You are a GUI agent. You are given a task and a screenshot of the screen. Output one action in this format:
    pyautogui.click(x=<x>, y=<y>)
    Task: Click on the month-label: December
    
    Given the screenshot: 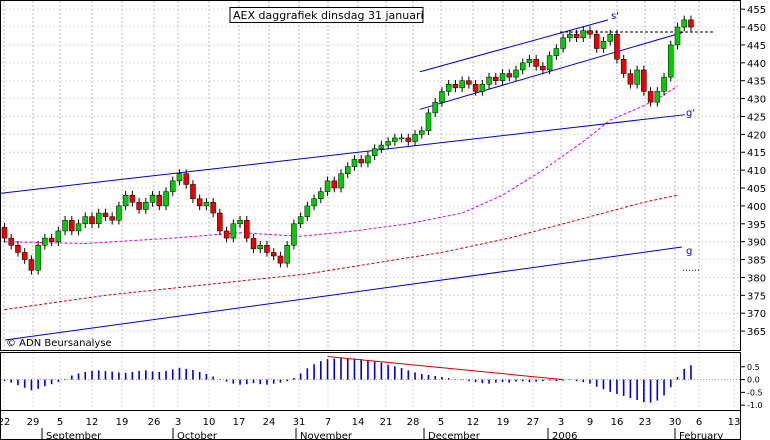 What is the action you would take?
    pyautogui.click(x=454, y=435)
    